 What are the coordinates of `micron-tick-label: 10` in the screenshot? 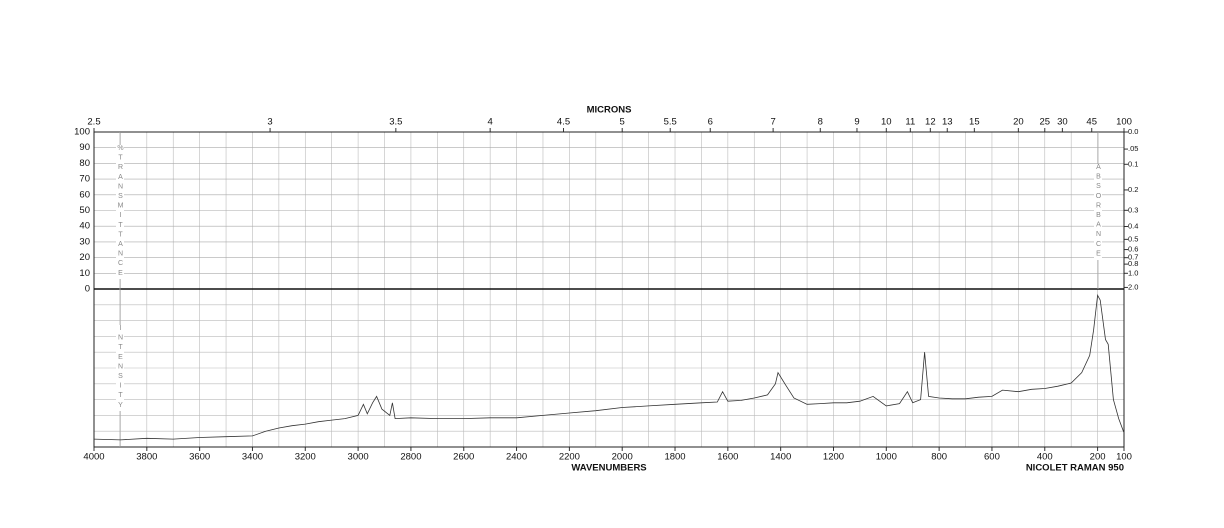 It's located at (886, 122).